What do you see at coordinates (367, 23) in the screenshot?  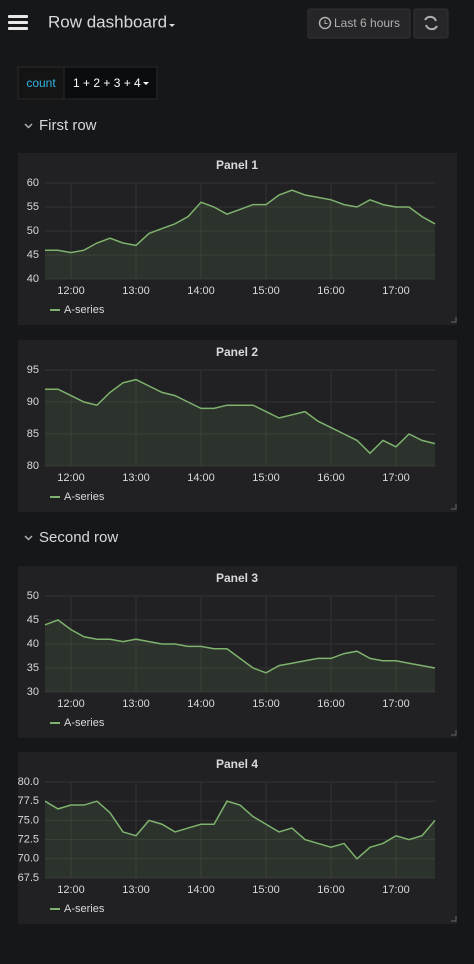 I see `time-range: Last 6 hours` at bounding box center [367, 23].